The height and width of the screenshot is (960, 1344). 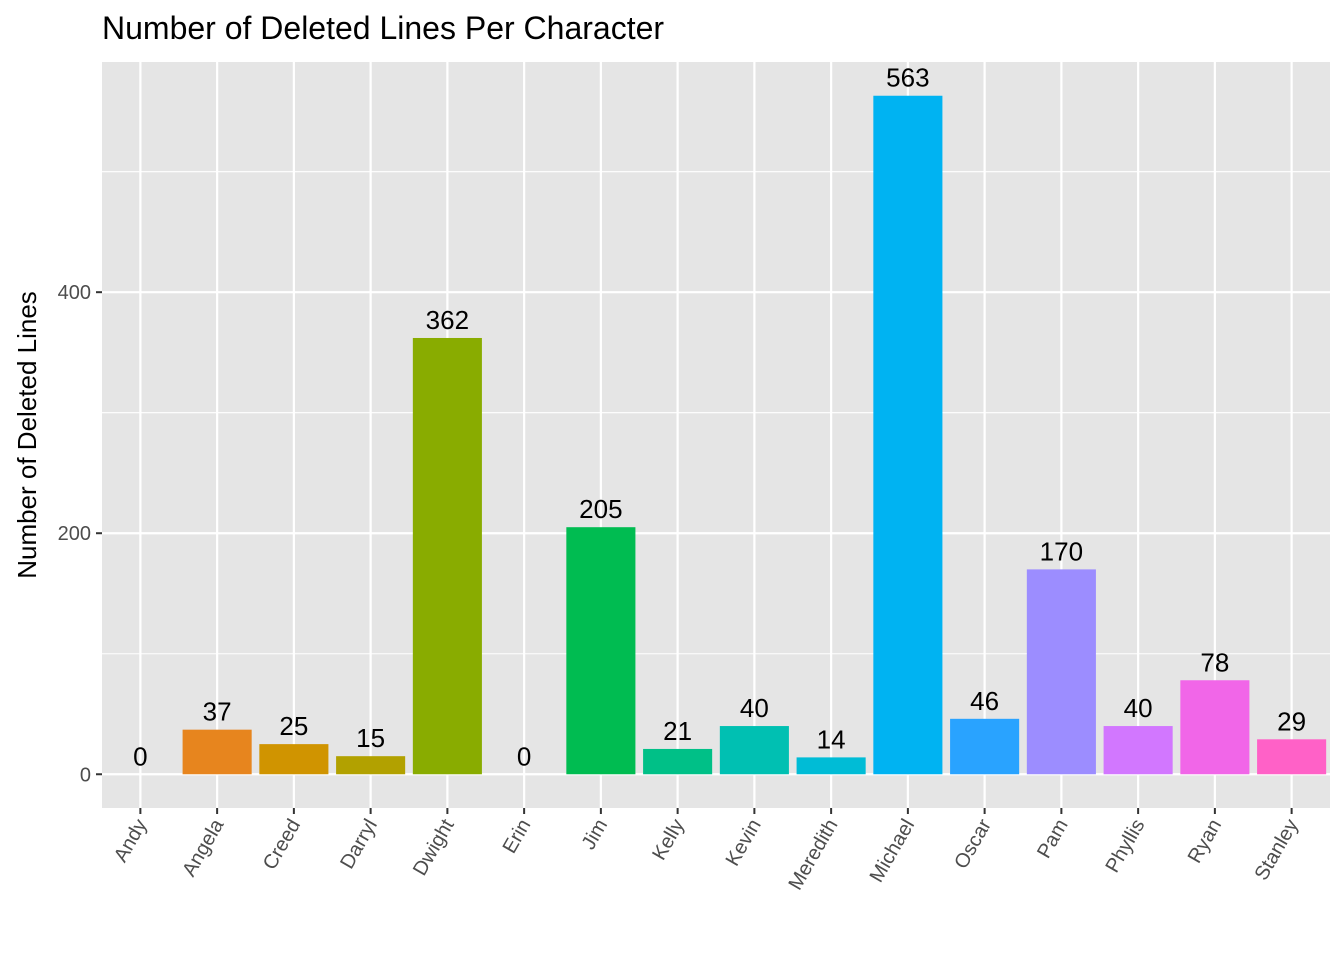 I want to click on bar-value-label: 362, so click(x=447, y=320).